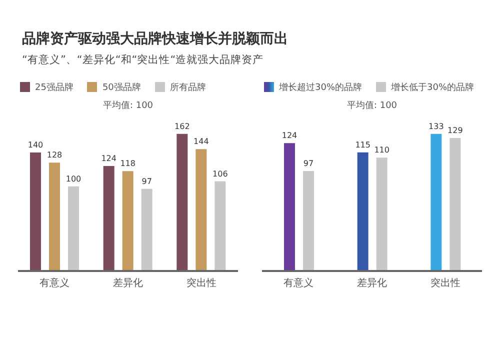 The width and height of the screenshot is (500, 362). I want to click on data-label: 106, so click(220, 173).